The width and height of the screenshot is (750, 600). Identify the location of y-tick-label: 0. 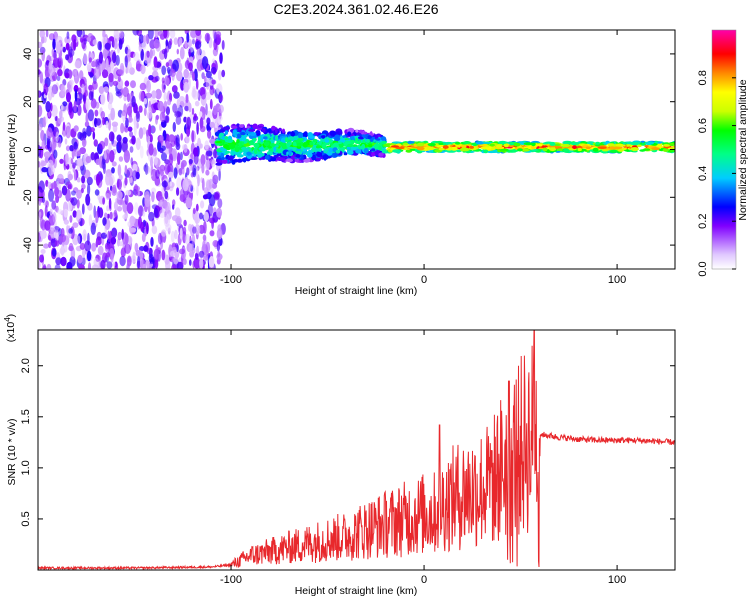
(28, 149).